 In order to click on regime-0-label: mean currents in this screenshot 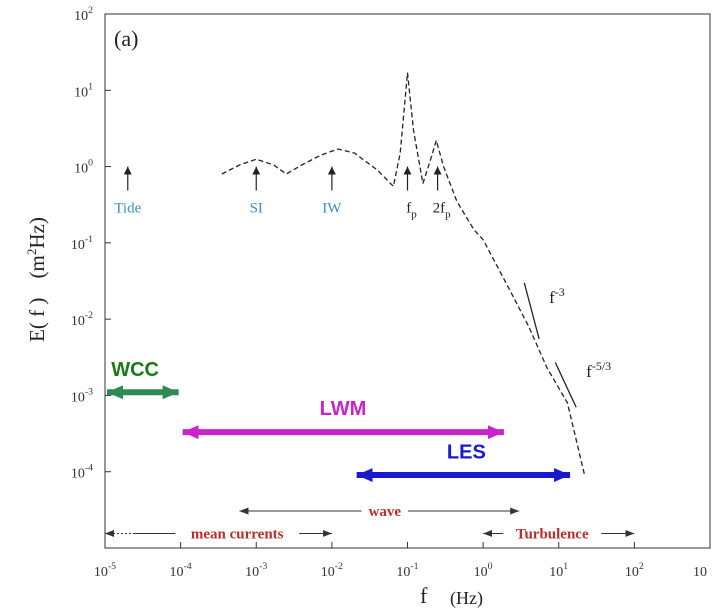, I will do `click(237, 534)`.